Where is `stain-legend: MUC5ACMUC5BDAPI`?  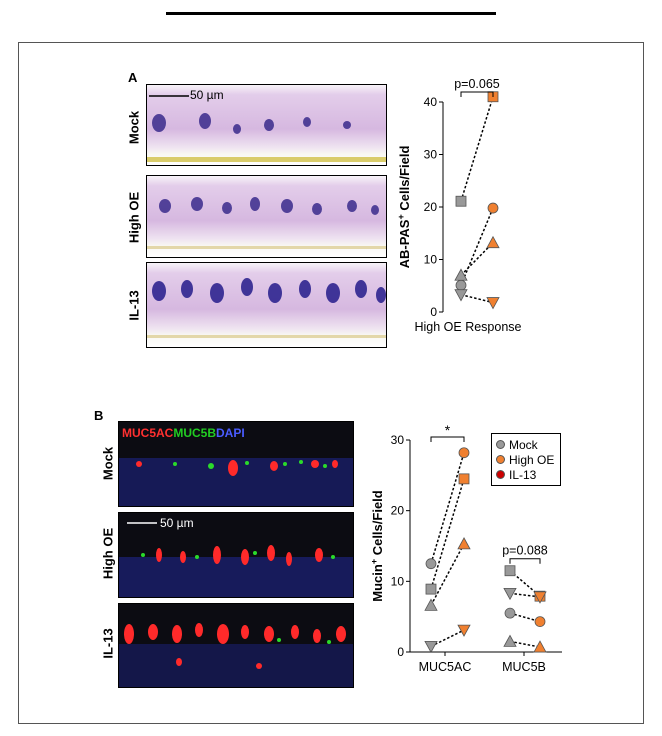
stain-legend: MUC5ACMUC5BDAPI is located at coordinates (183, 433).